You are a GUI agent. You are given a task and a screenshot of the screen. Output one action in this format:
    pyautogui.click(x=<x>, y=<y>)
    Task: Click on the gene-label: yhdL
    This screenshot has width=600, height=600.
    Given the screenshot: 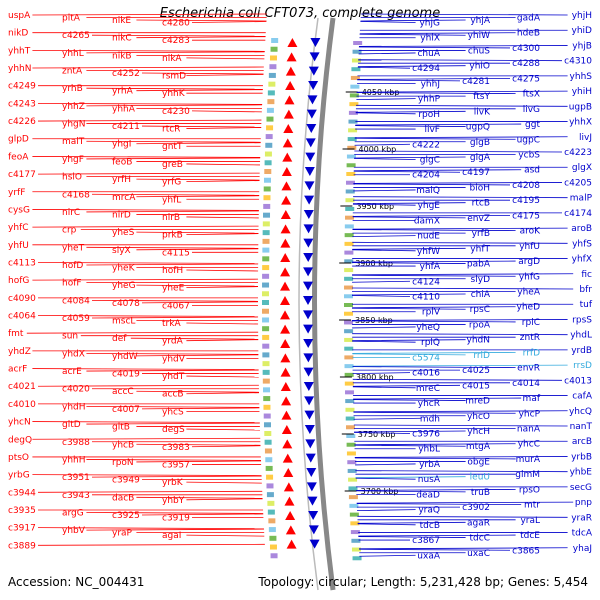 What is the action you would take?
    pyautogui.click(x=581, y=336)
    